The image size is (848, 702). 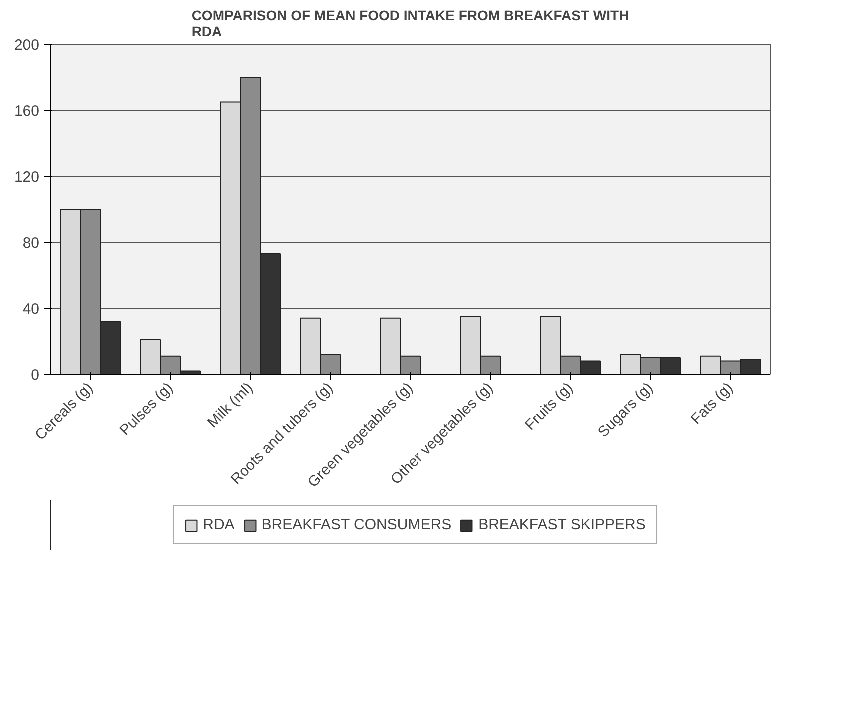 I want to click on y-tick-label: 120, so click(x=27, y=177).